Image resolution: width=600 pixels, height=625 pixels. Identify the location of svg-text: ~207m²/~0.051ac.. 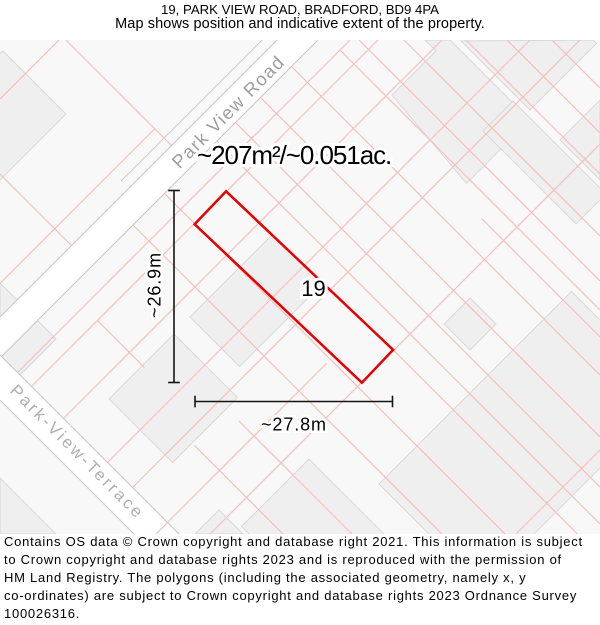
(294, 155).